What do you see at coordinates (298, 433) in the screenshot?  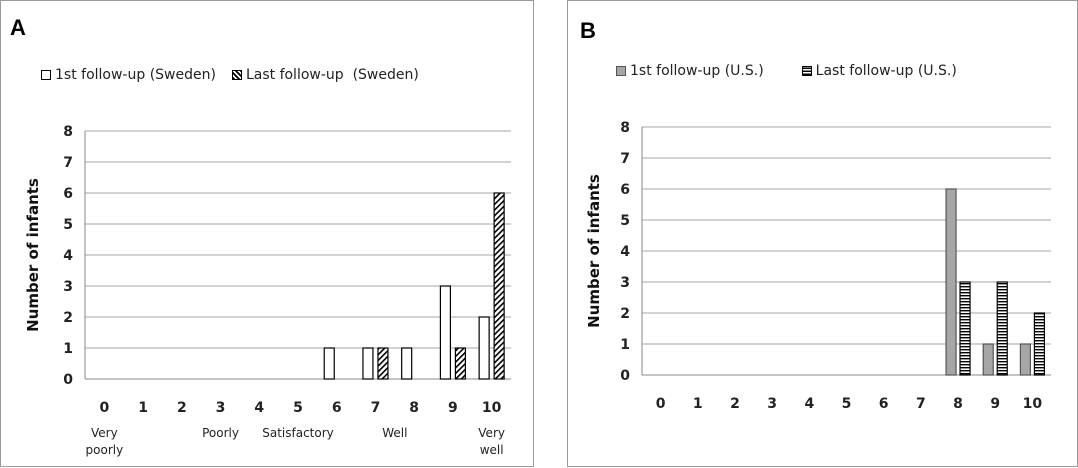 I see `category-label: Satisfactory` at bounding box center [298, 433].